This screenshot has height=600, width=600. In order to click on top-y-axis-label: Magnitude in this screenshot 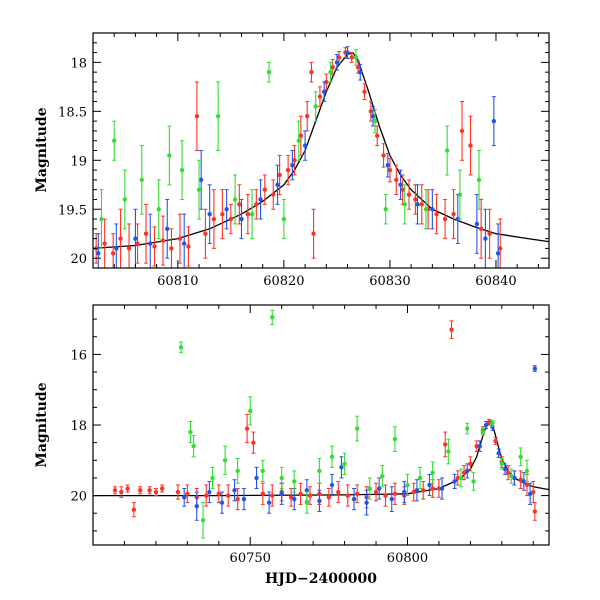, I will do `click(42, 149)`.